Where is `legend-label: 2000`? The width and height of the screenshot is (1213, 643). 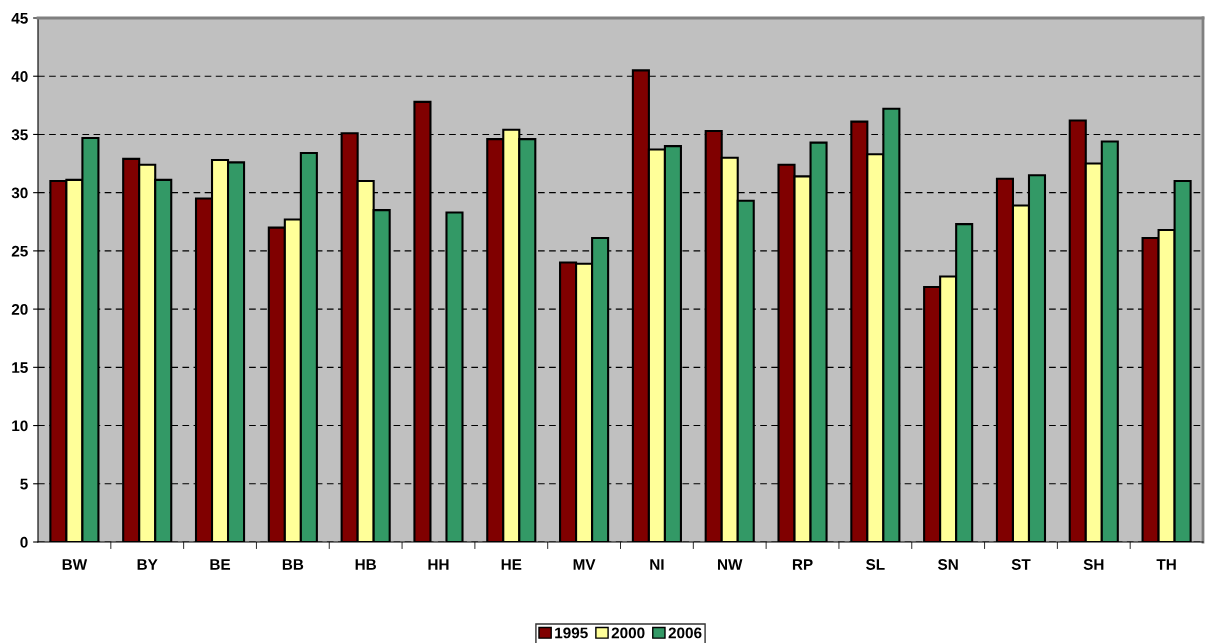
legend-label: 2000 is located at coordinates (628, 633).